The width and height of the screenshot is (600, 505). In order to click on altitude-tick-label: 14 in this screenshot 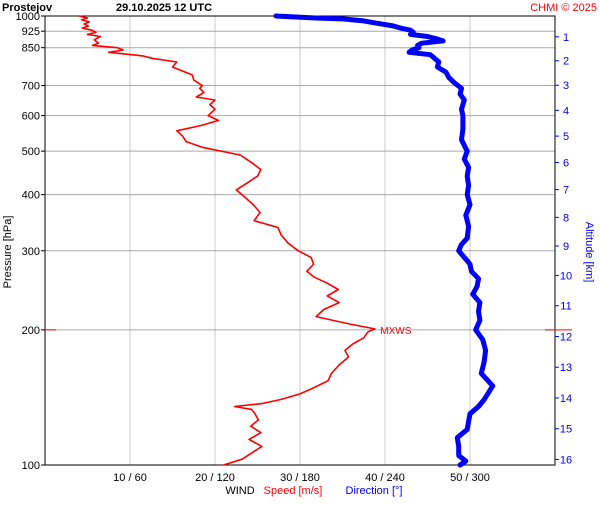, I will do `click(566, 399)`.